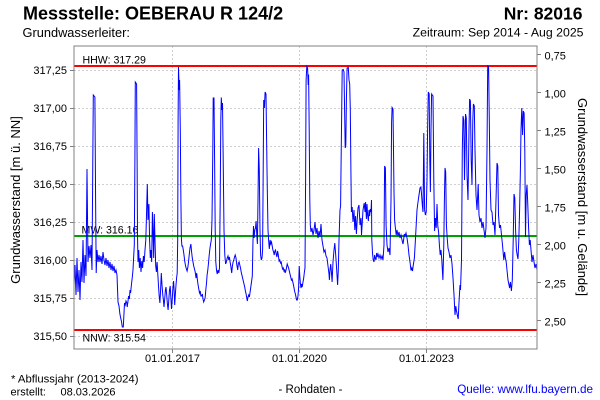 The width and height of the screenshot is (600, 400). I want to click on svg-text: 1,25, so click(555, 133).